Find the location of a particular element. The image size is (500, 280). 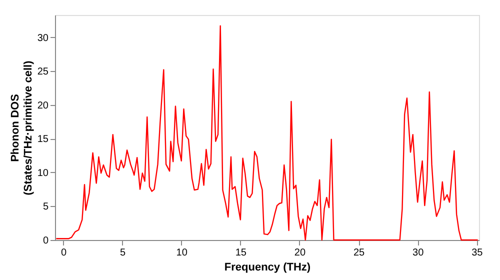

x-tick-label: 35 is located at coordinates (478, 253).